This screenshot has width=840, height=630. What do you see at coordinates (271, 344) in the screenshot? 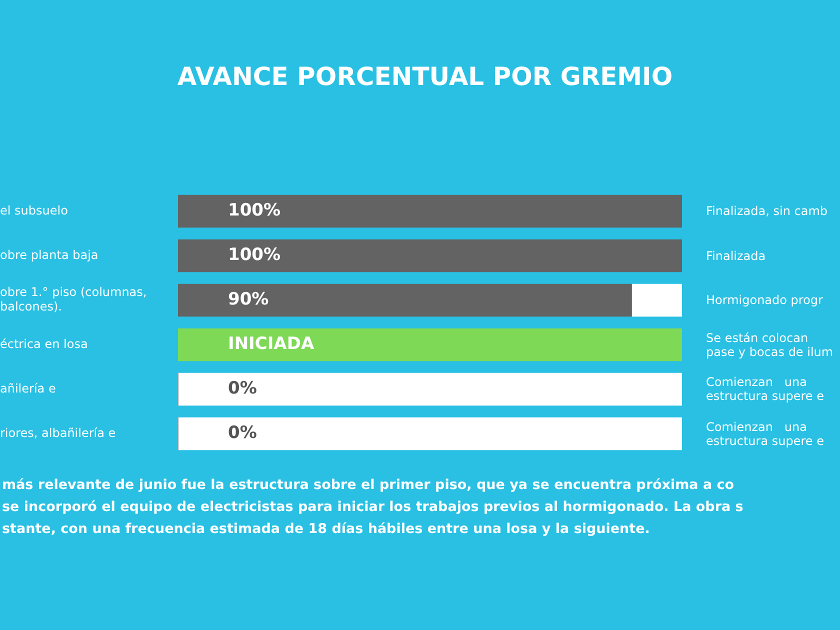
I see `data-label: INICIADA` at bounding box center [271, 344].